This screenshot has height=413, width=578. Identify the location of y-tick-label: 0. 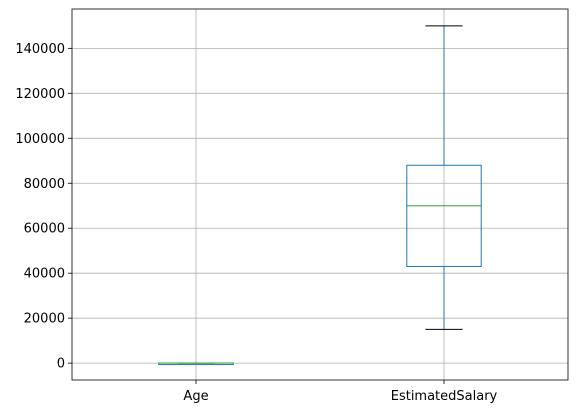
(61, 364).